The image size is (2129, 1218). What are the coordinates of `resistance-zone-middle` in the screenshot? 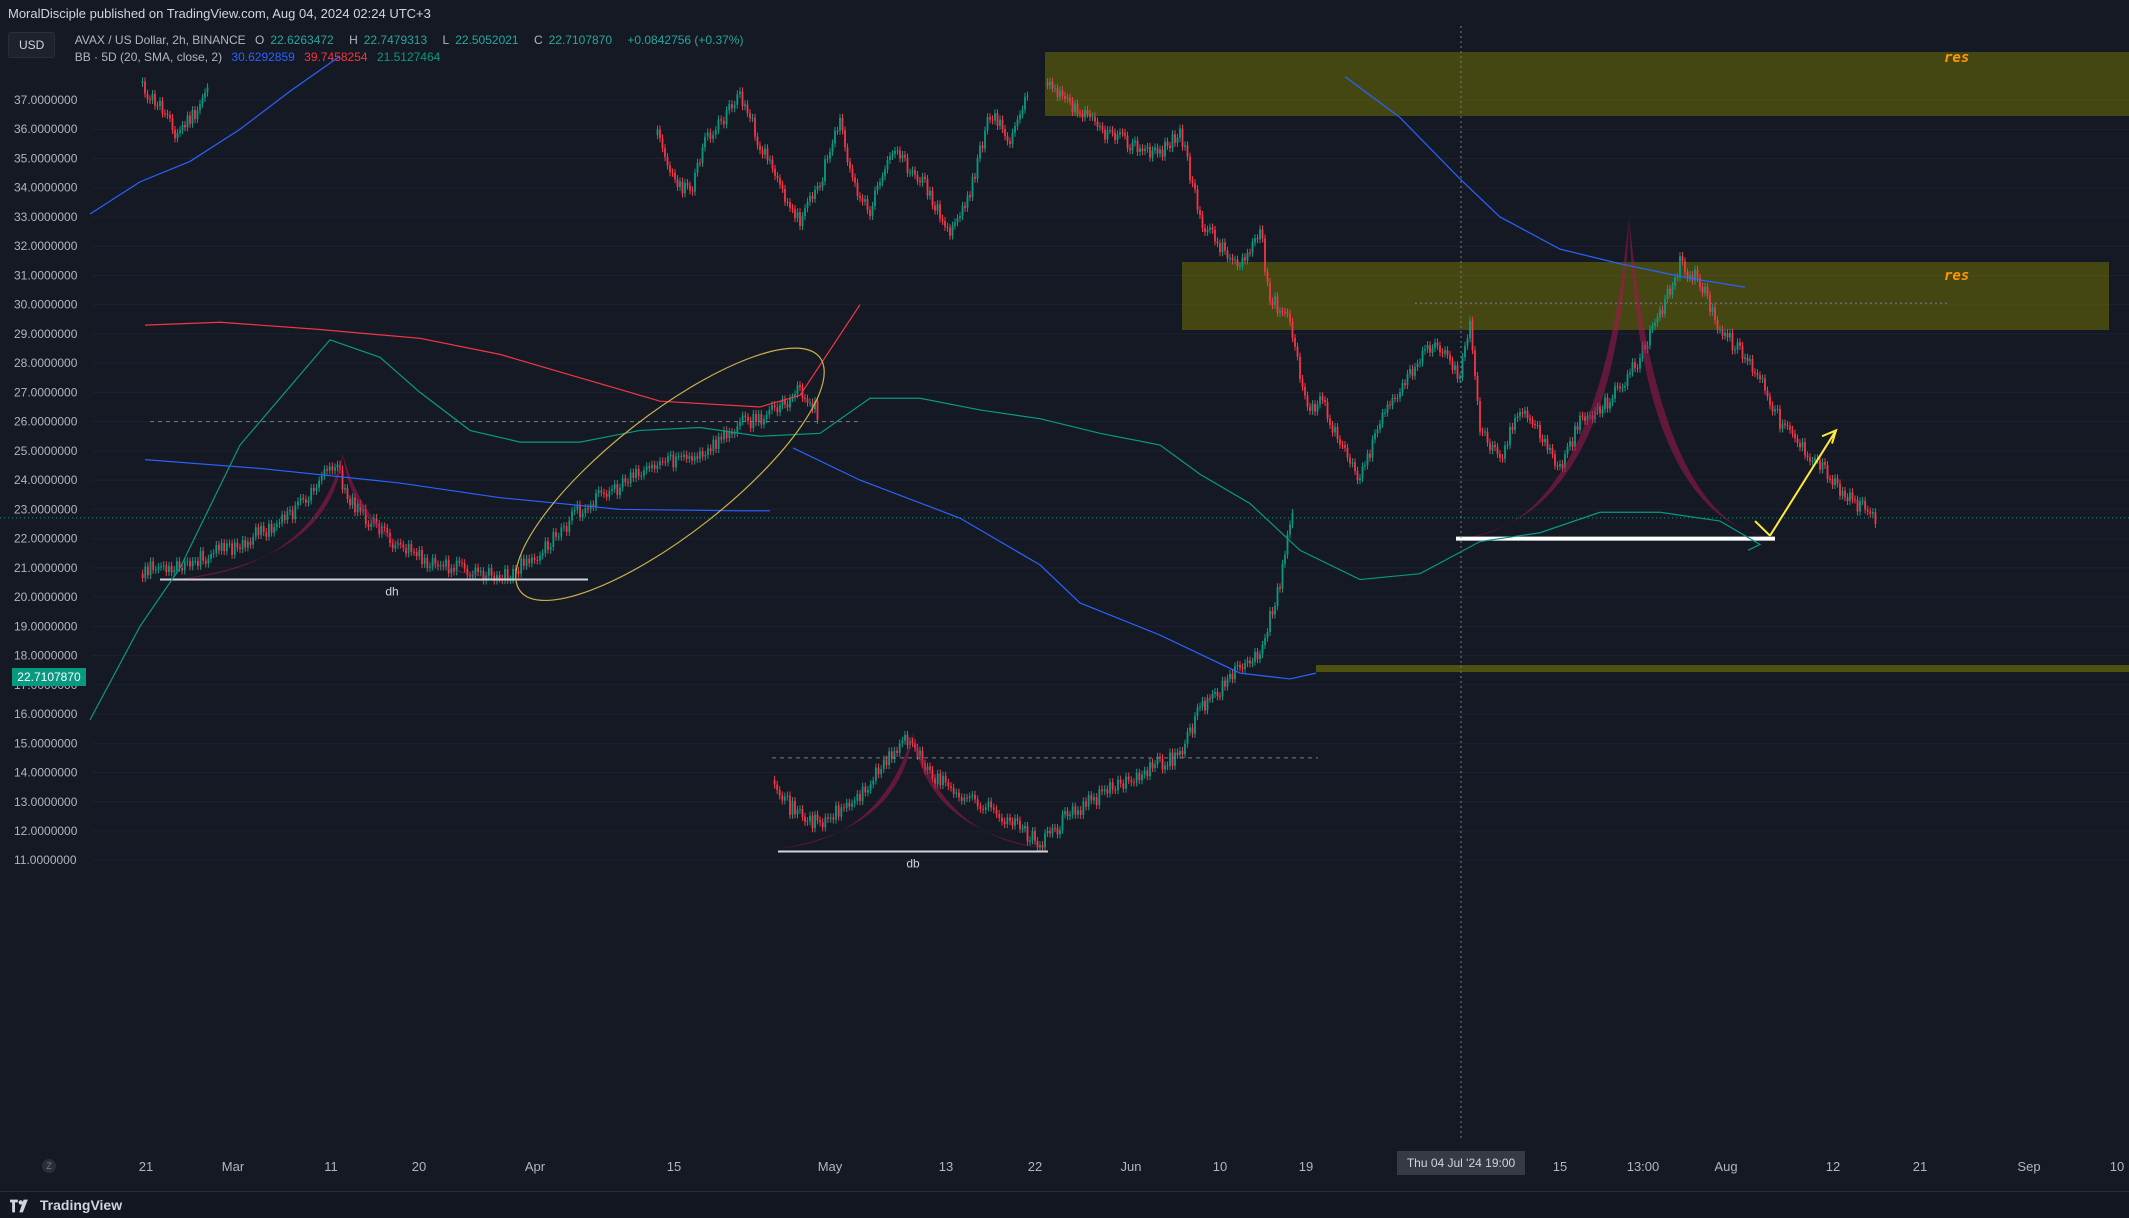 It's located at (1645, 296).